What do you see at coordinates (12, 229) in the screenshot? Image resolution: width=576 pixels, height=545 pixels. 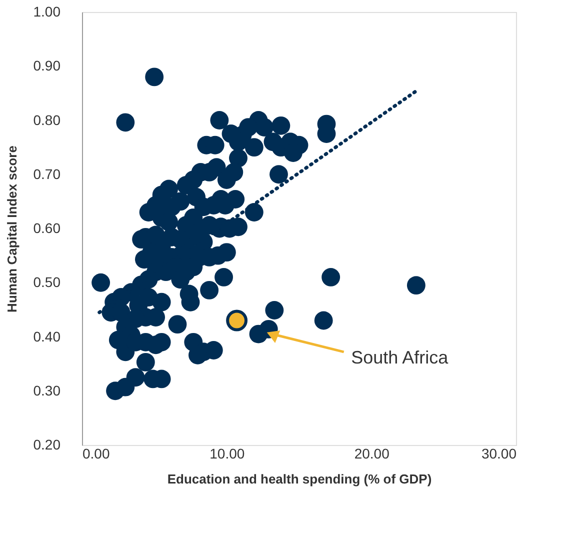 I see `y-axis-title: Human Capital Index score` at bounding box center [12, 229].